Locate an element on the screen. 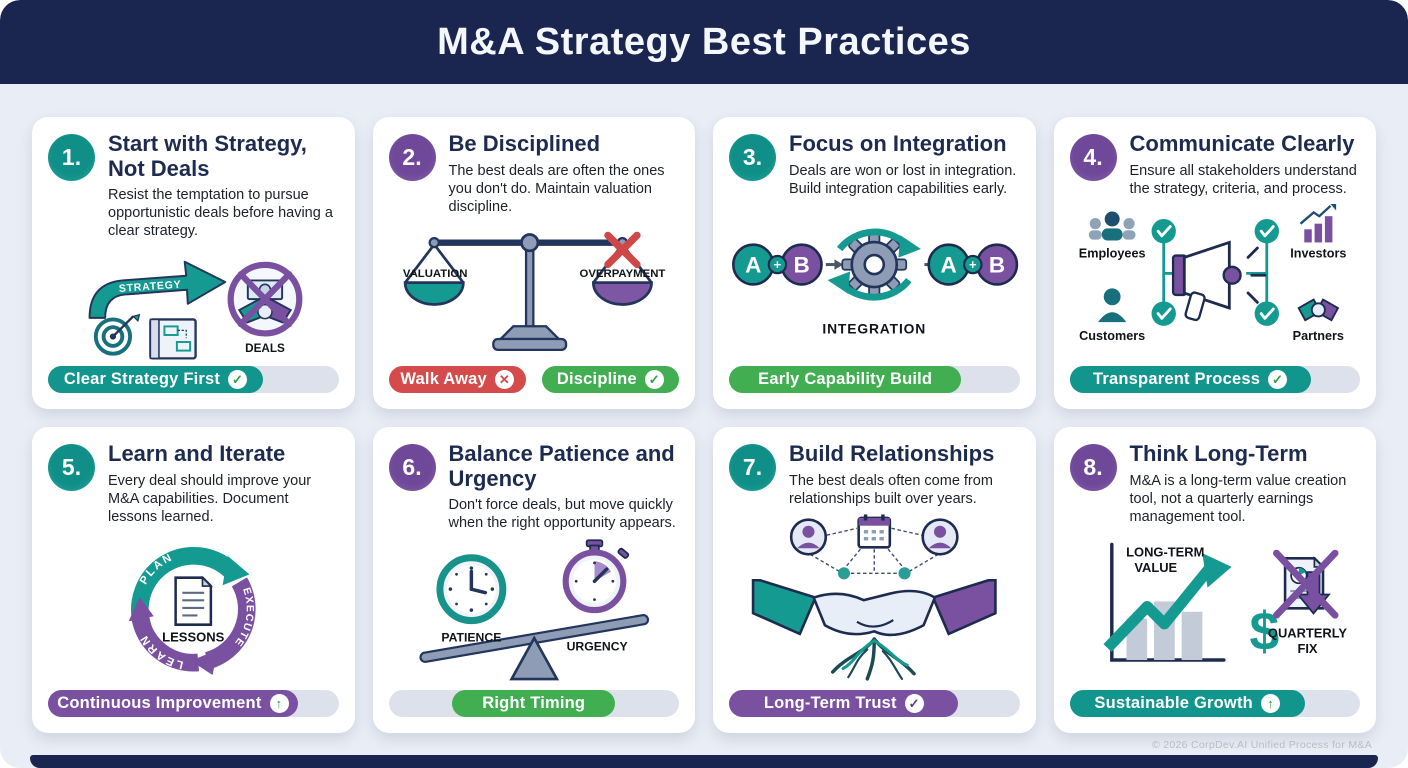  badge-track: Right Timing is located at coordinates (533, 703).